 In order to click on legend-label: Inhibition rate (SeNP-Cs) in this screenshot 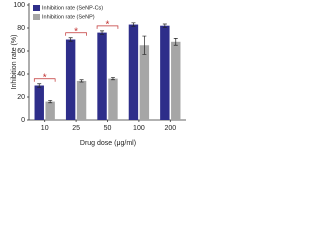, I will do `click(72, 8)`.